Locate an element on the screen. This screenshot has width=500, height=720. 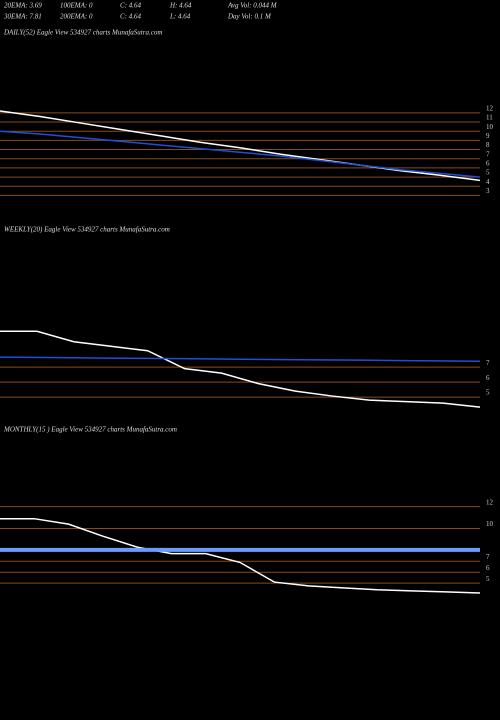
y-tick-label: 11 is located at coordinates (489, 118).